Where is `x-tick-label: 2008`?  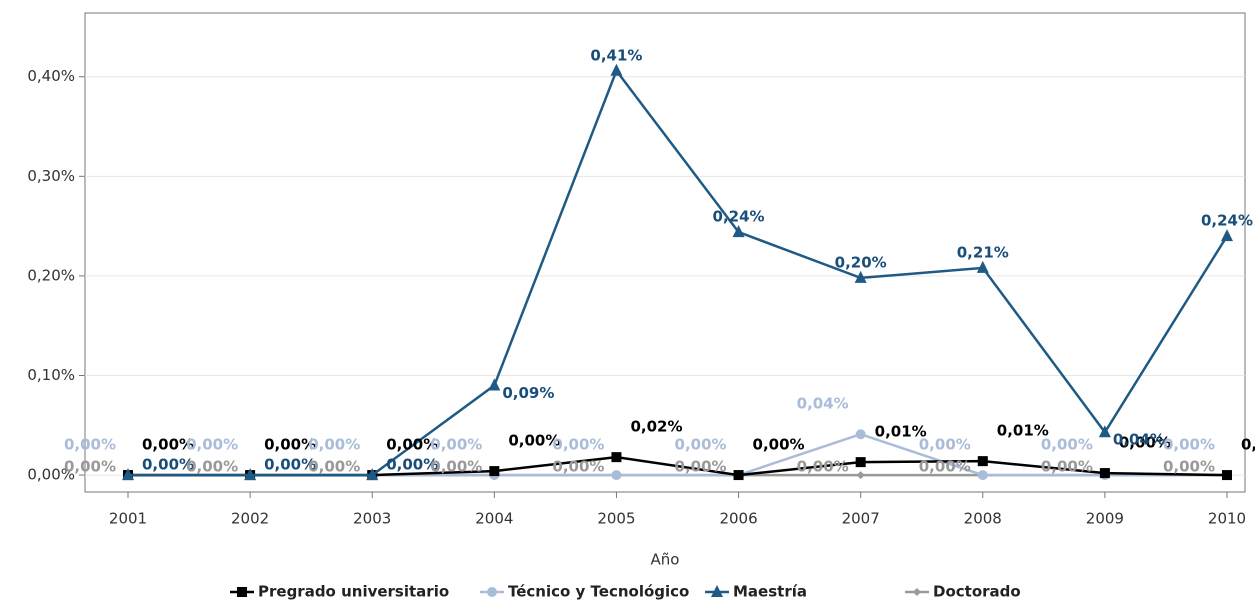 x-tick-label: 2008 is located at coordinates (983, 519).